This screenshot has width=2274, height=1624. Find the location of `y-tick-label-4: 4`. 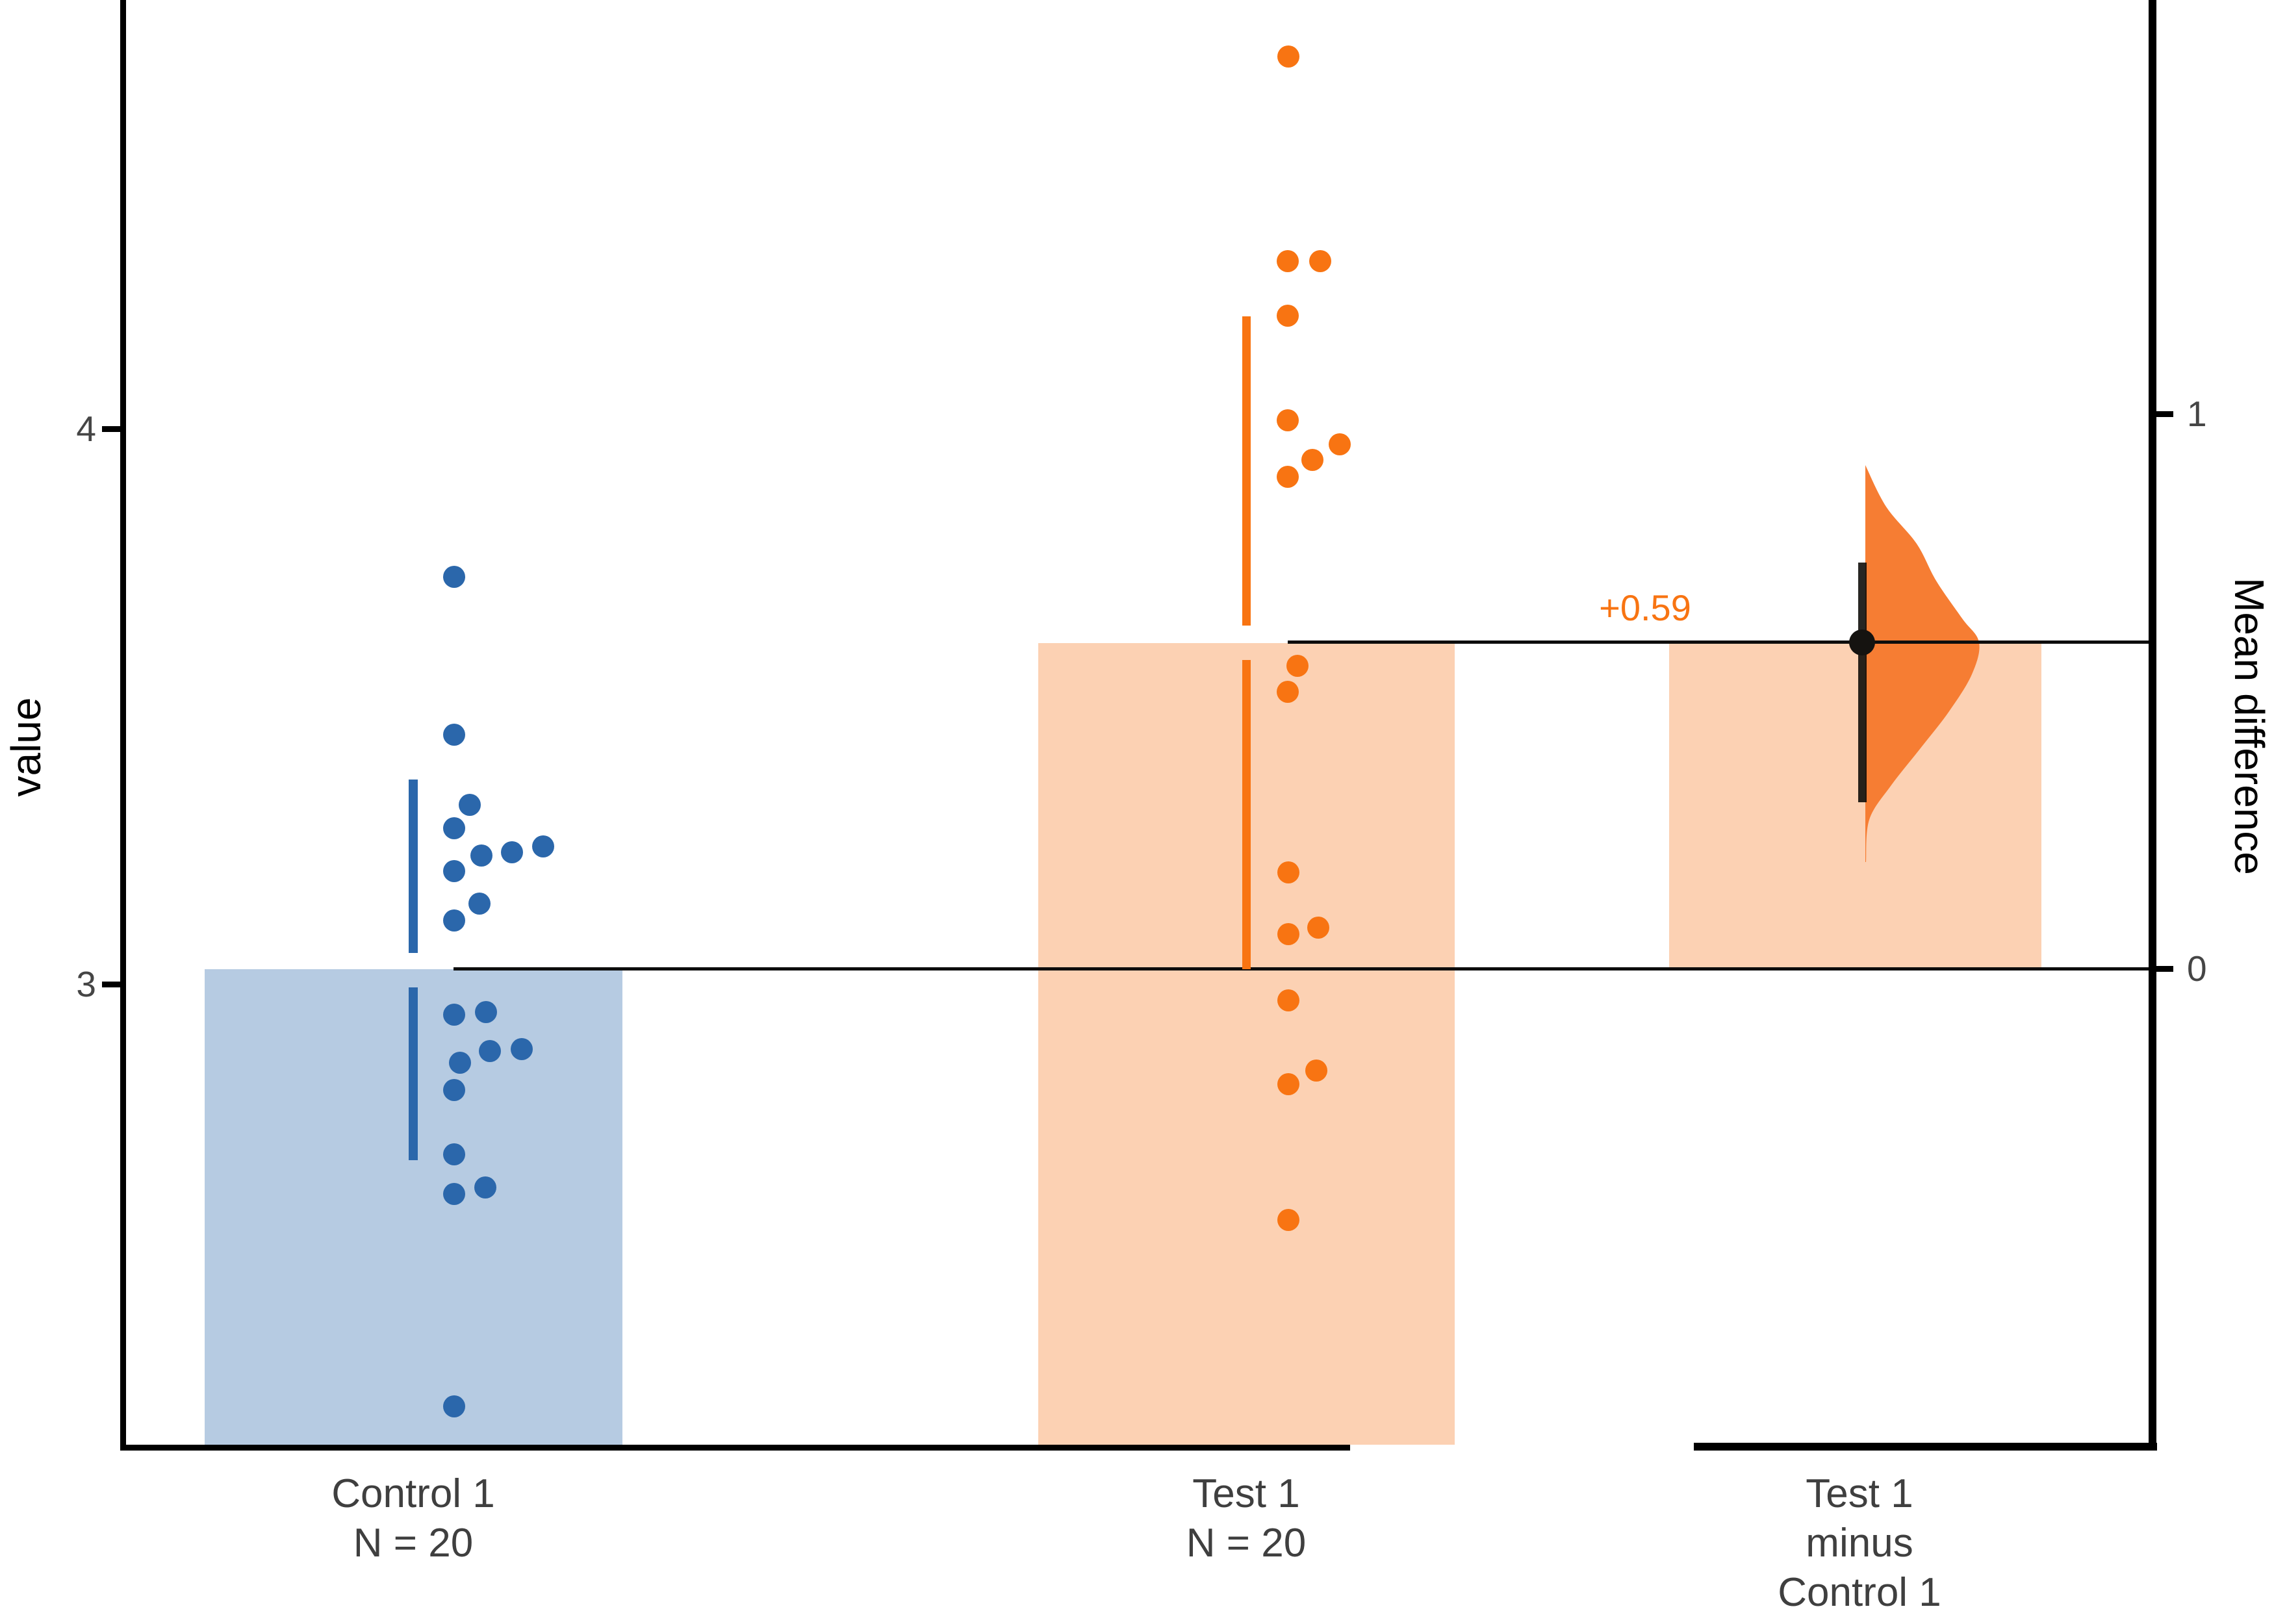

y-tick-label-4: 4 is located at coordinates (86, 429).